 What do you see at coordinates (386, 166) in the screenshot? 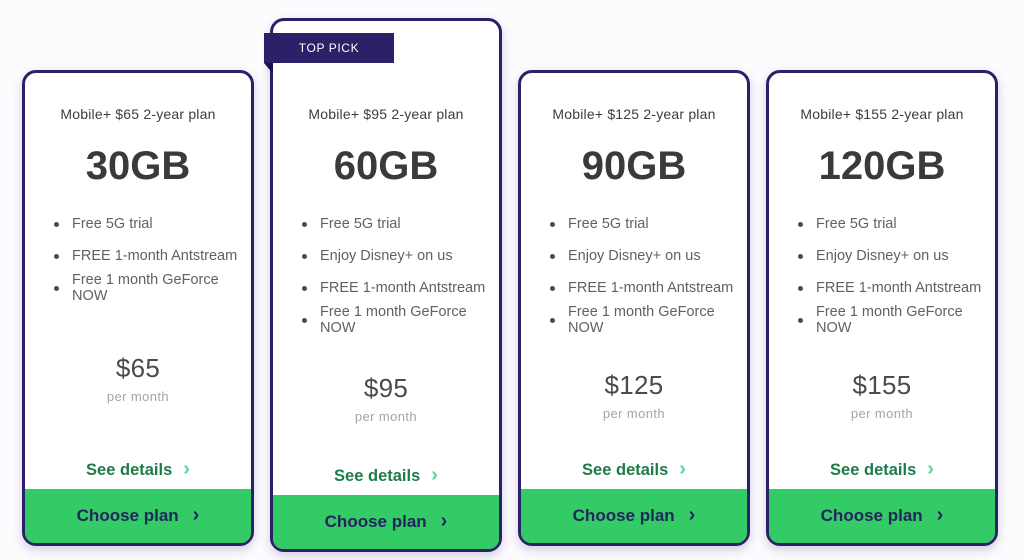
I see `data-allowance: 60GB` at bounding box center [386, 166].